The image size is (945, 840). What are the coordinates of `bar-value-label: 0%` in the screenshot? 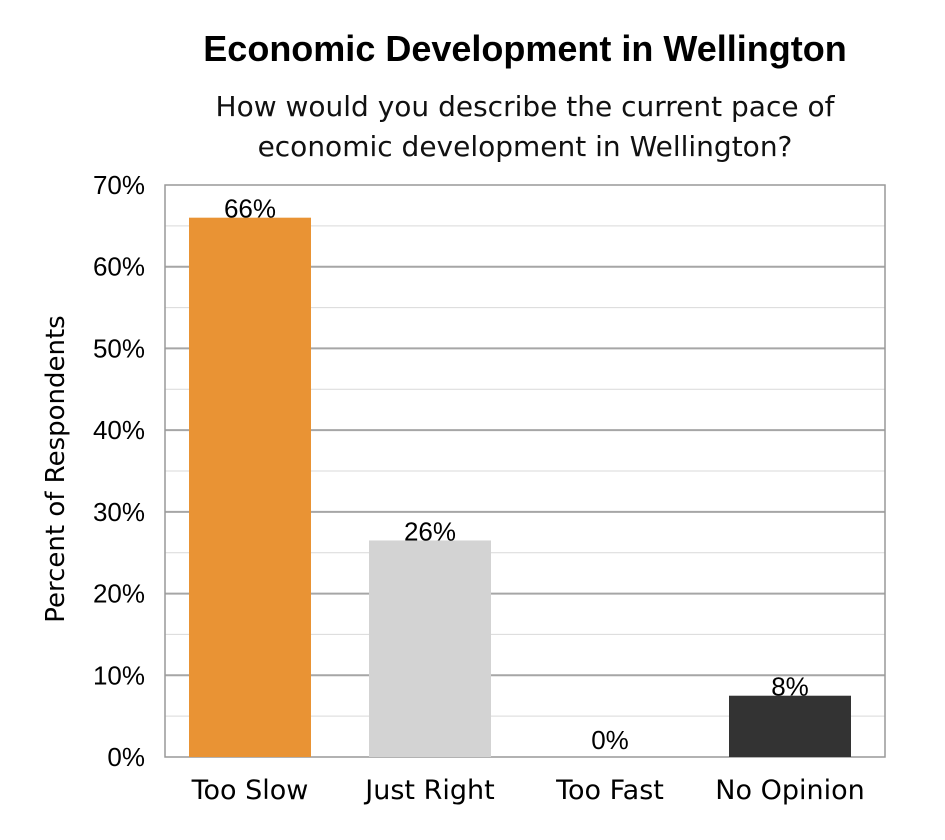 It's located at (610, 740).